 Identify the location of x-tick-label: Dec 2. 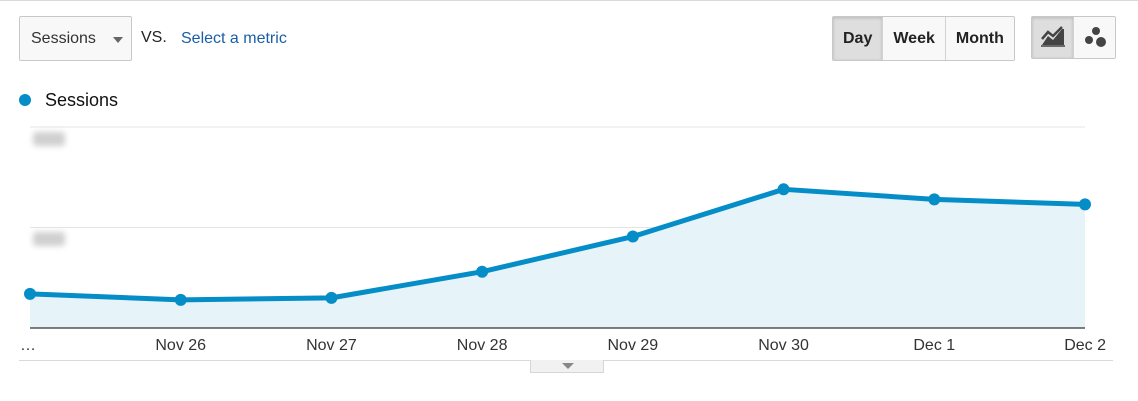
(1085, 345).